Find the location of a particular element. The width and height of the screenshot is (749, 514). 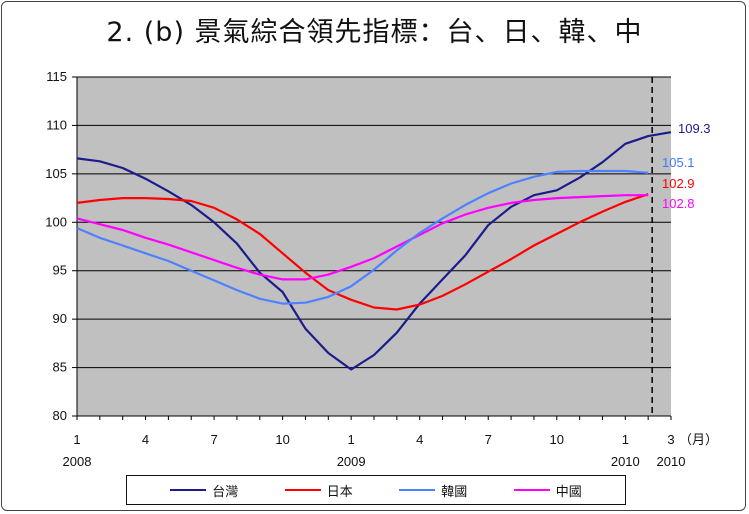

y-tick-label-90: 90 is located at coordinates (60, 318).